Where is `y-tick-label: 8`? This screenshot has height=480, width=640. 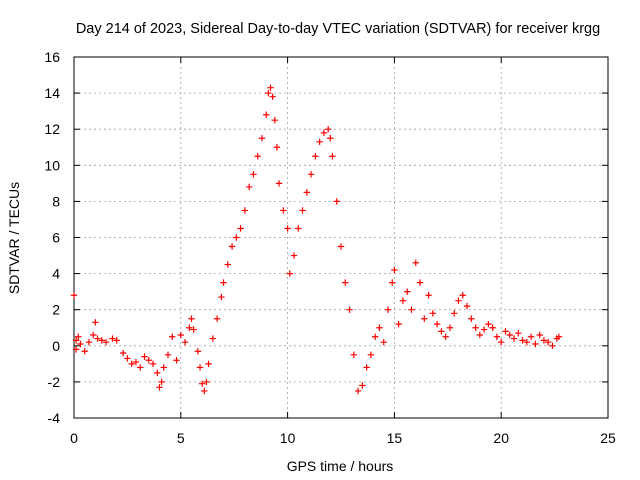
y-tick-label: 8 is located at coordinates (56, 201).